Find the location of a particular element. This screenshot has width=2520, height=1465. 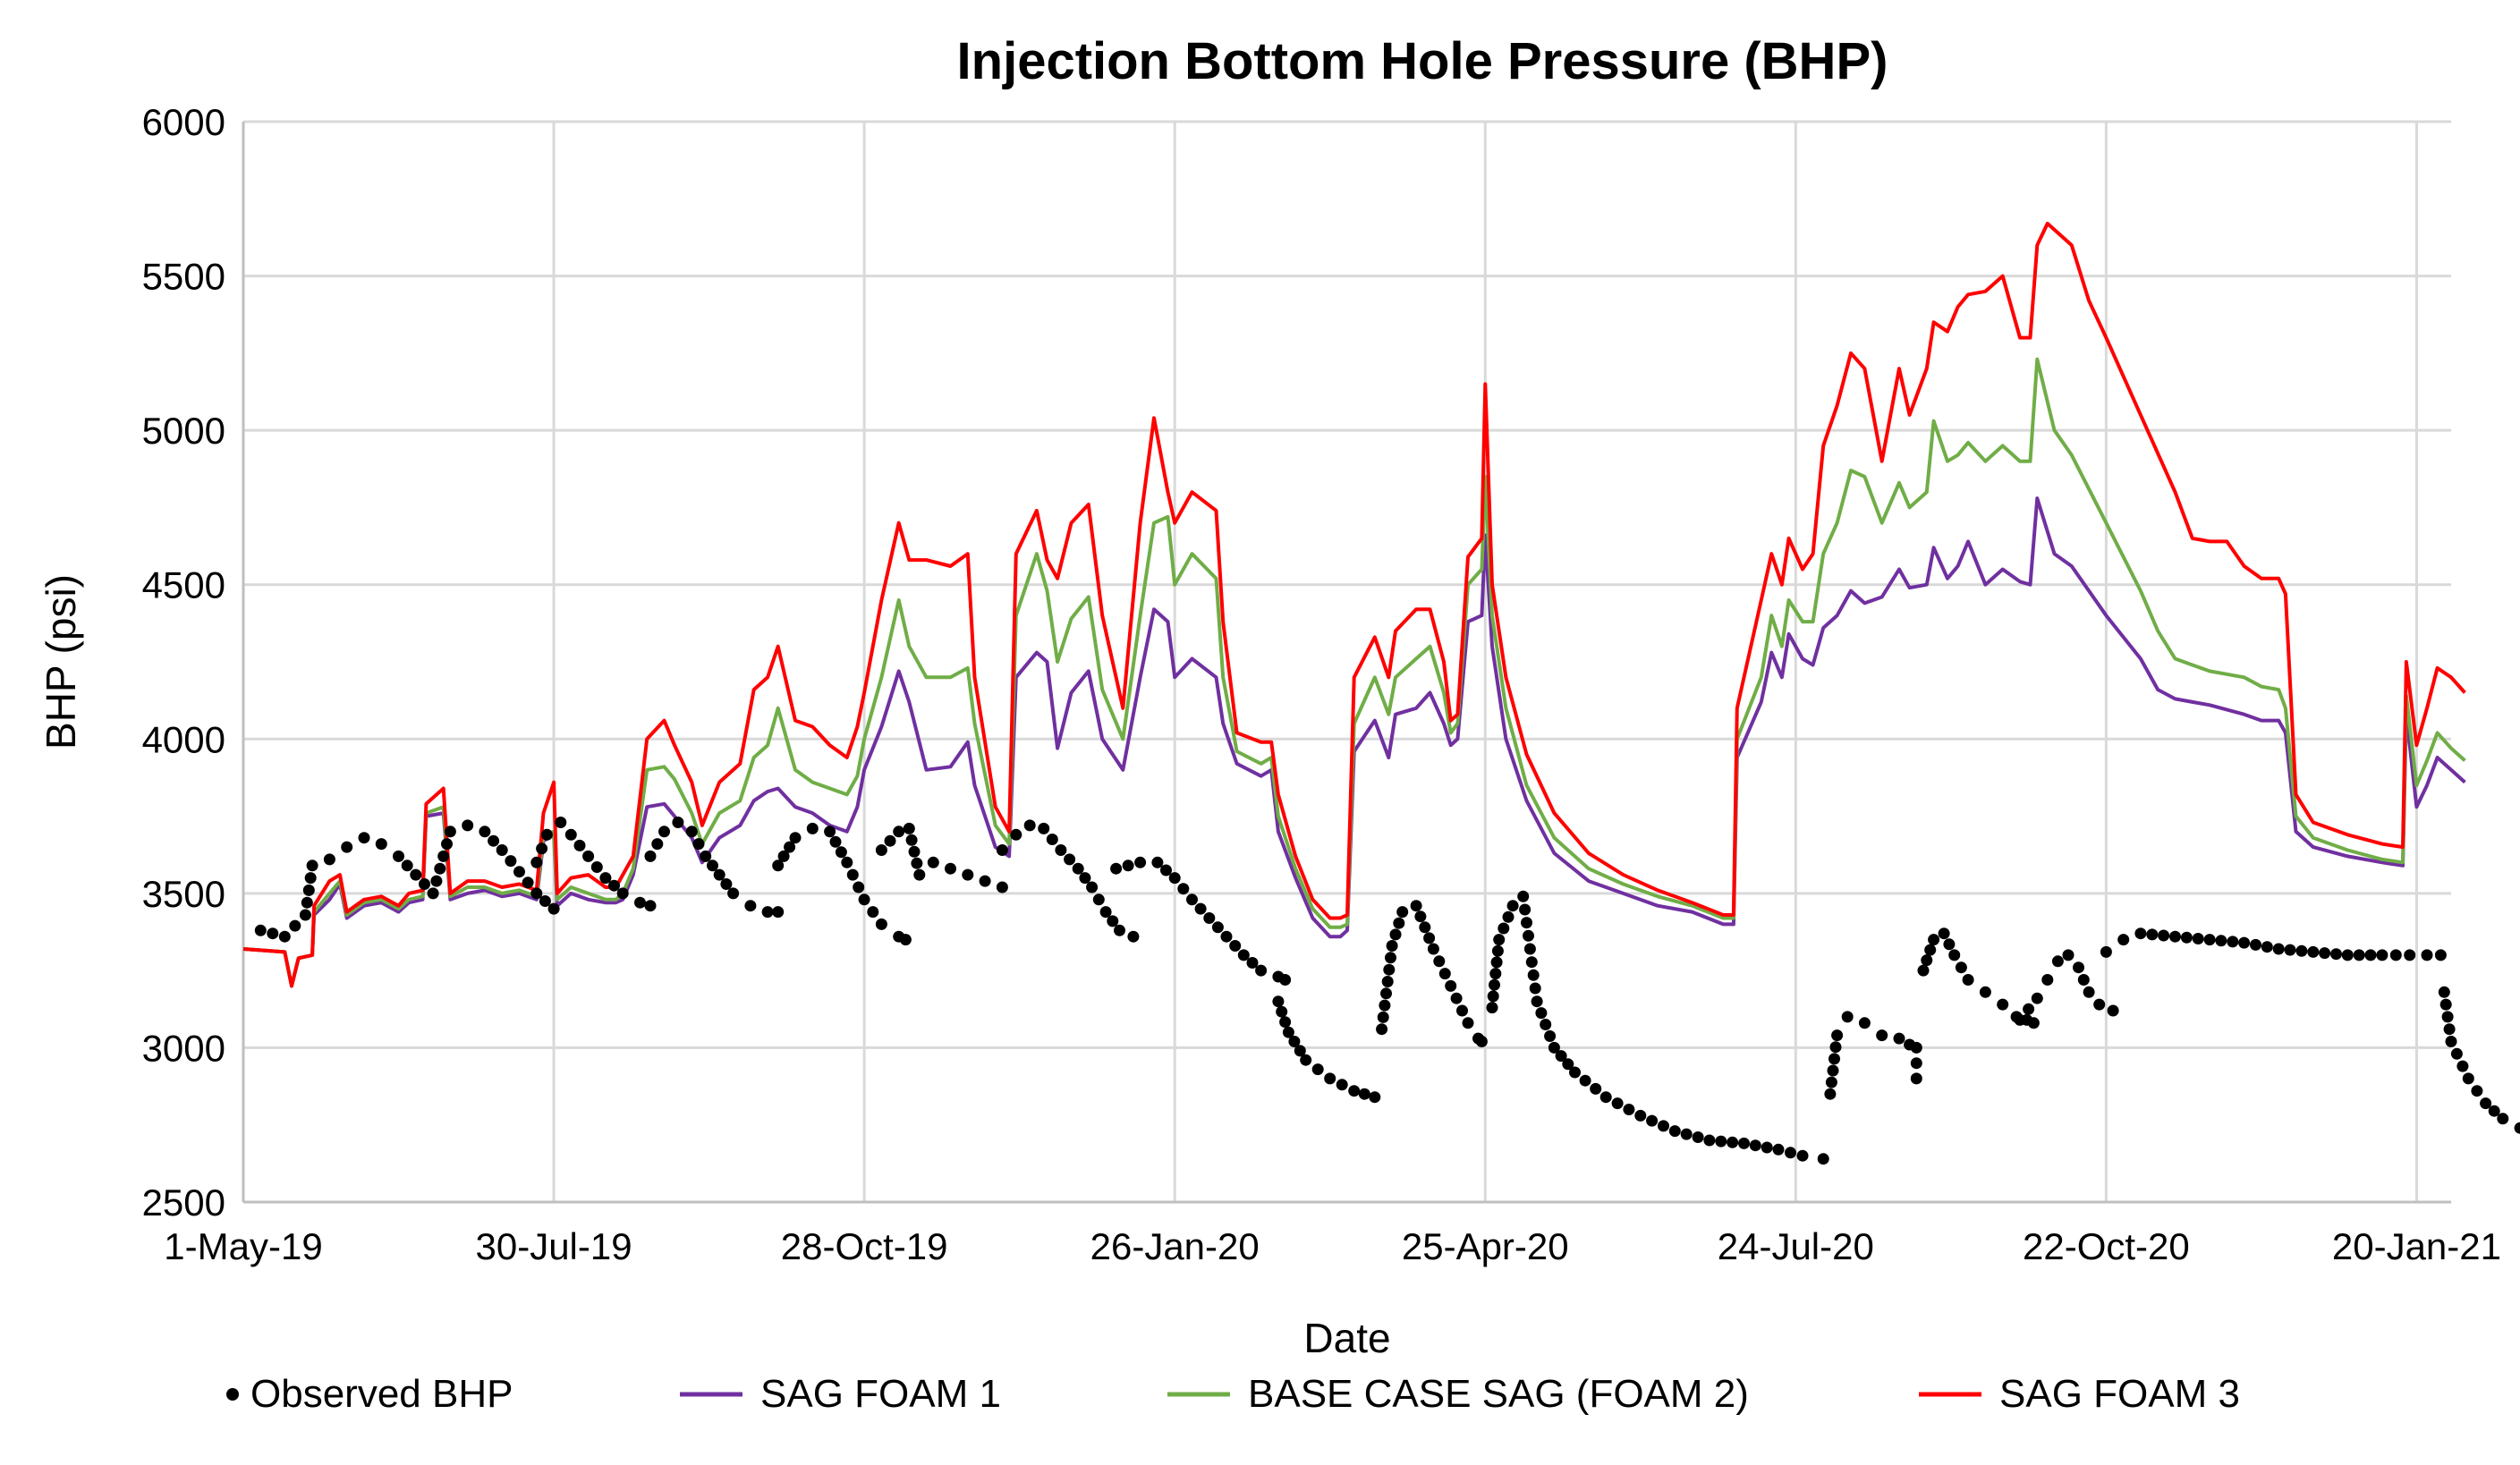

legend-label: Observed BHP is located at coordinates (381, 1394).